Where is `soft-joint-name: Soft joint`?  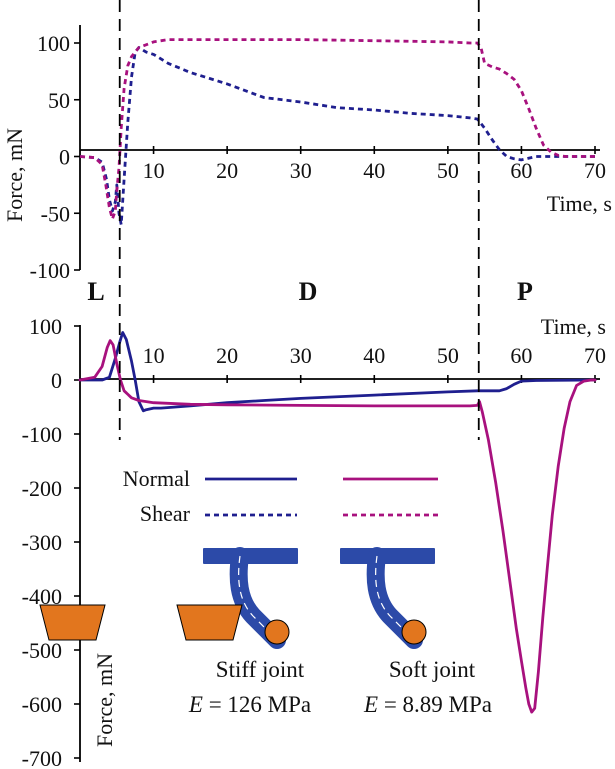
soft-joint-name: Soft joint is located at coordinates (432, 669).